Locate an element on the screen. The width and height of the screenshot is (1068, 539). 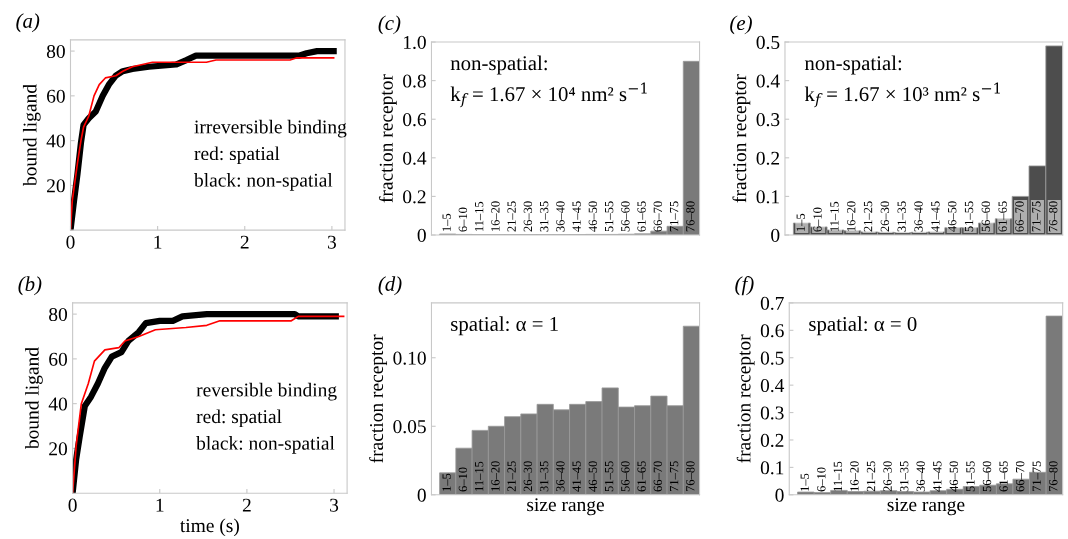
chart-title: (a) is located at coordinates (28, 23).